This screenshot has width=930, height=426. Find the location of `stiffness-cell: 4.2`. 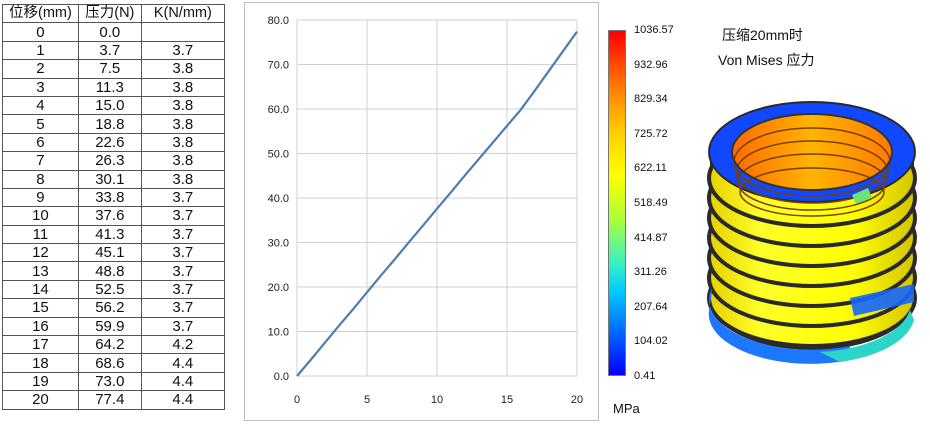

stiffness-cell: 4.2 is located at coordinates (182, 345).